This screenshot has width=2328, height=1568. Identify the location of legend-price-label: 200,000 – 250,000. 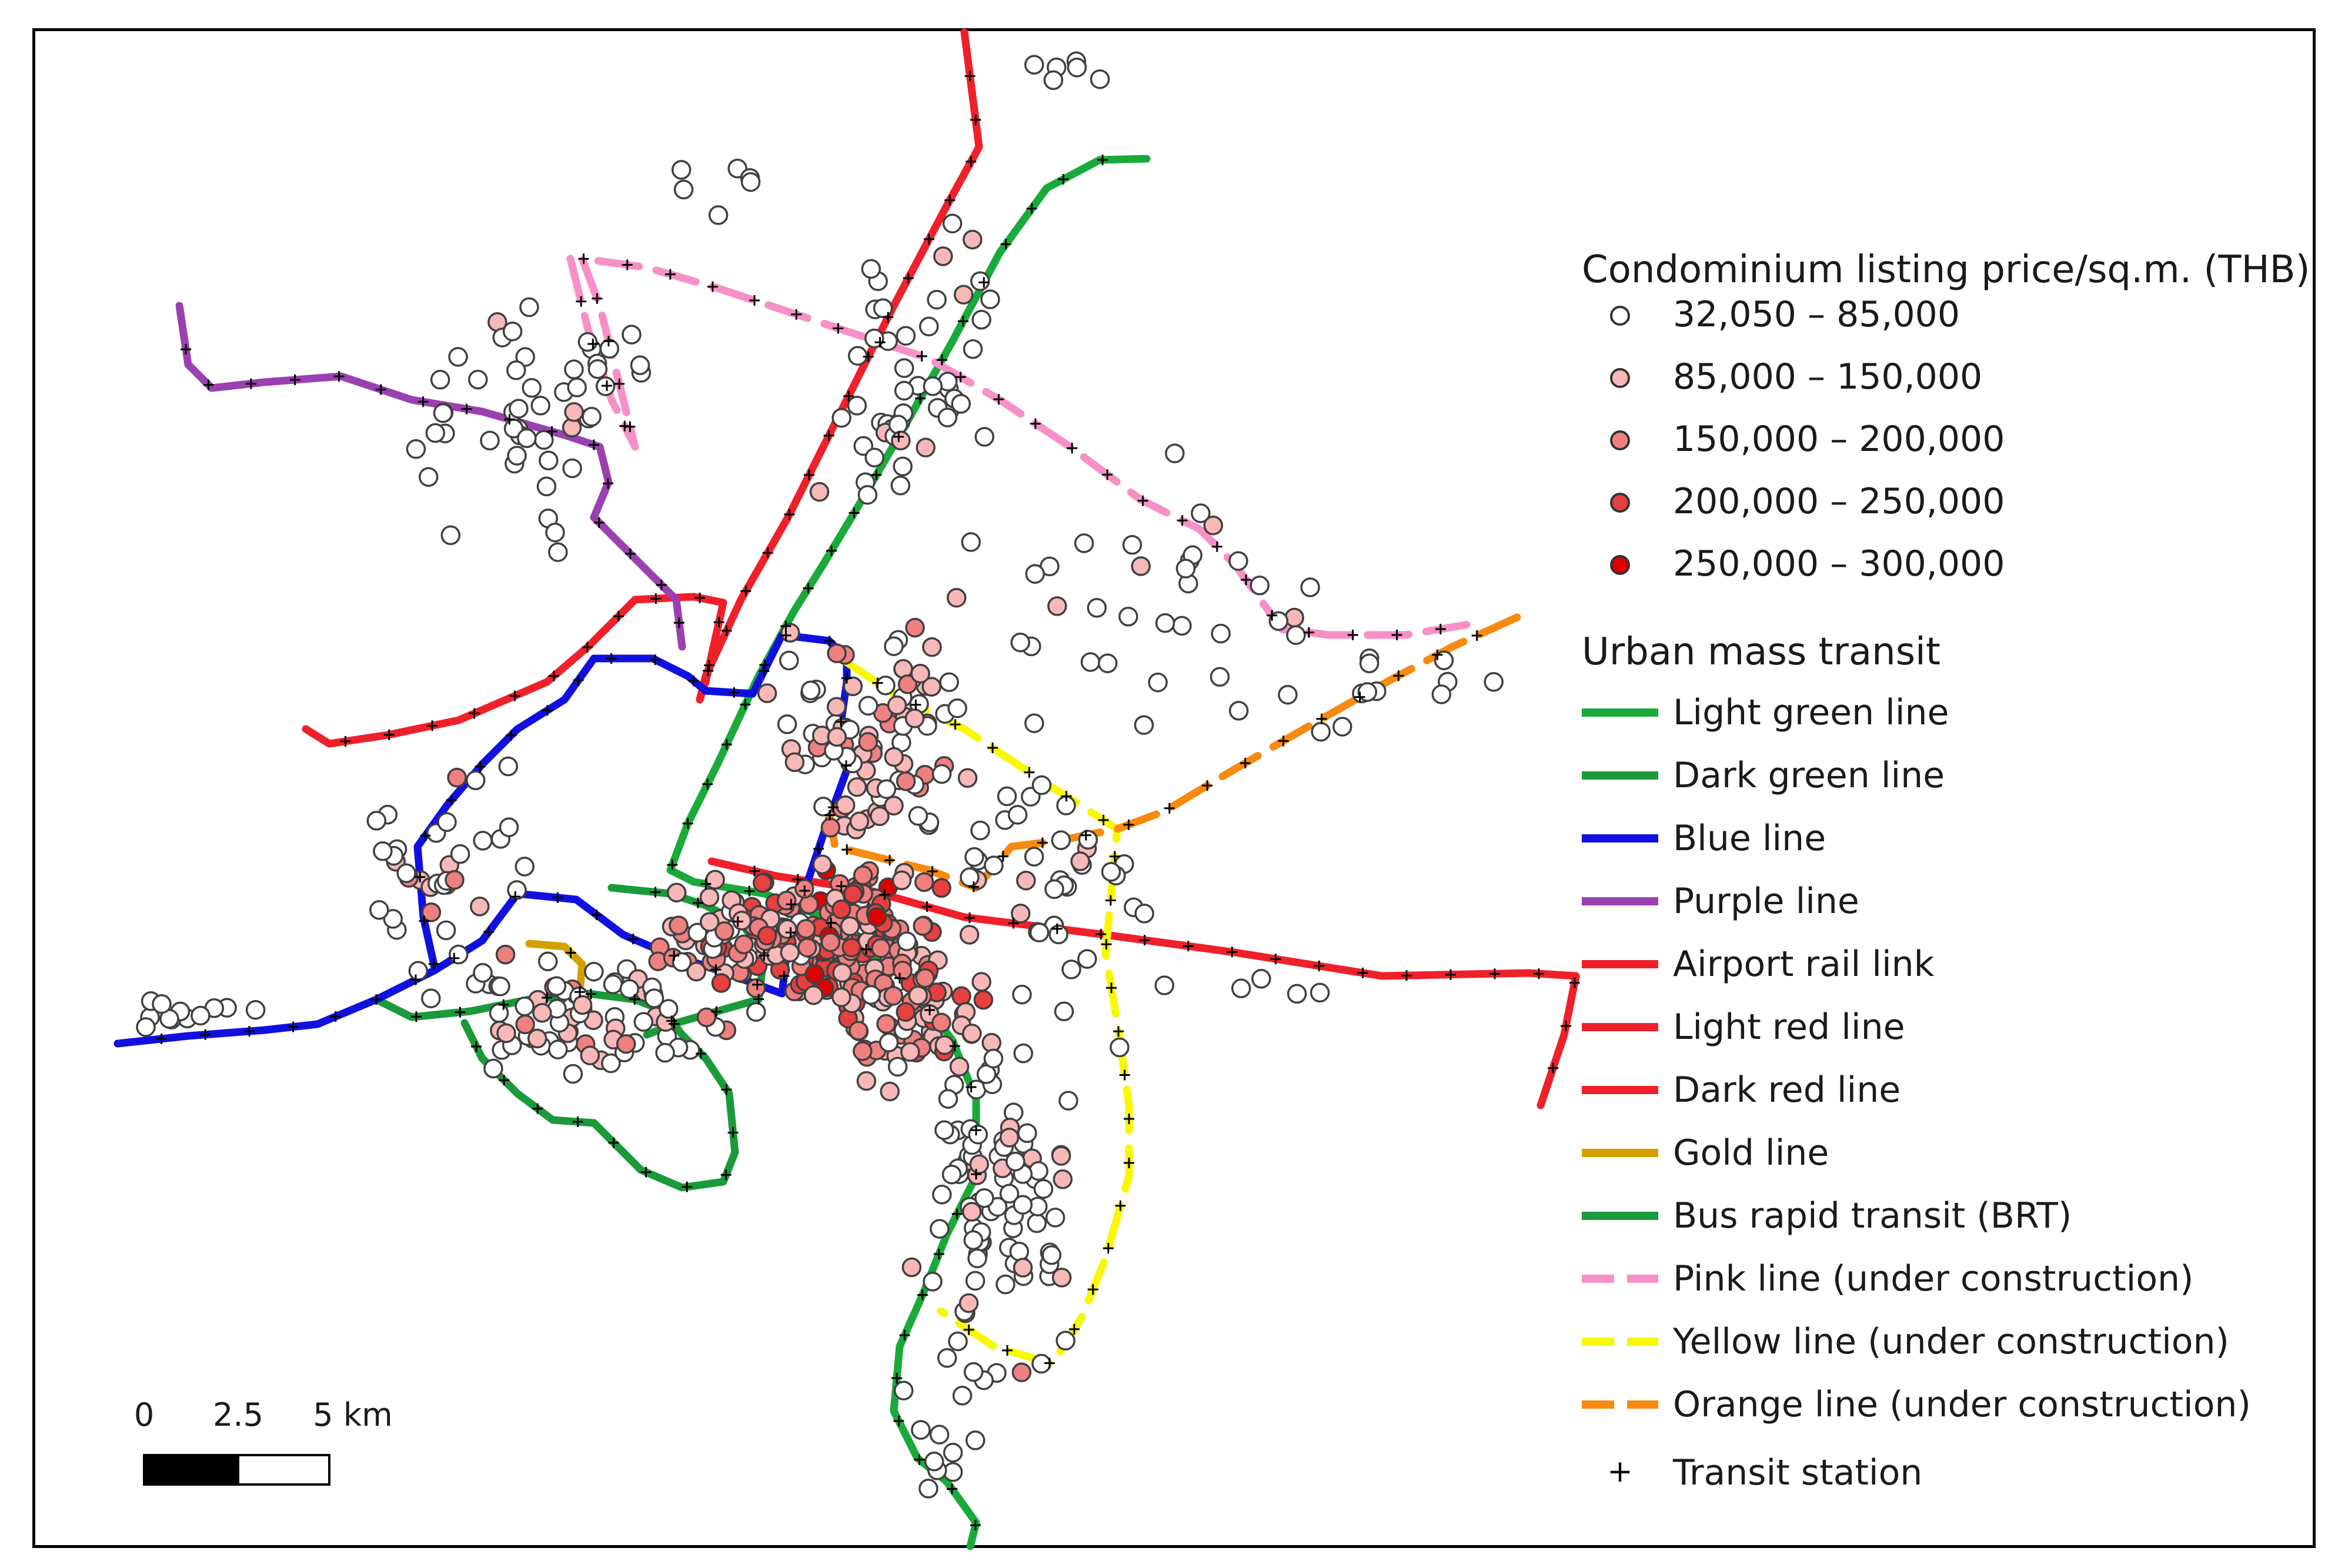
(1839, 501).